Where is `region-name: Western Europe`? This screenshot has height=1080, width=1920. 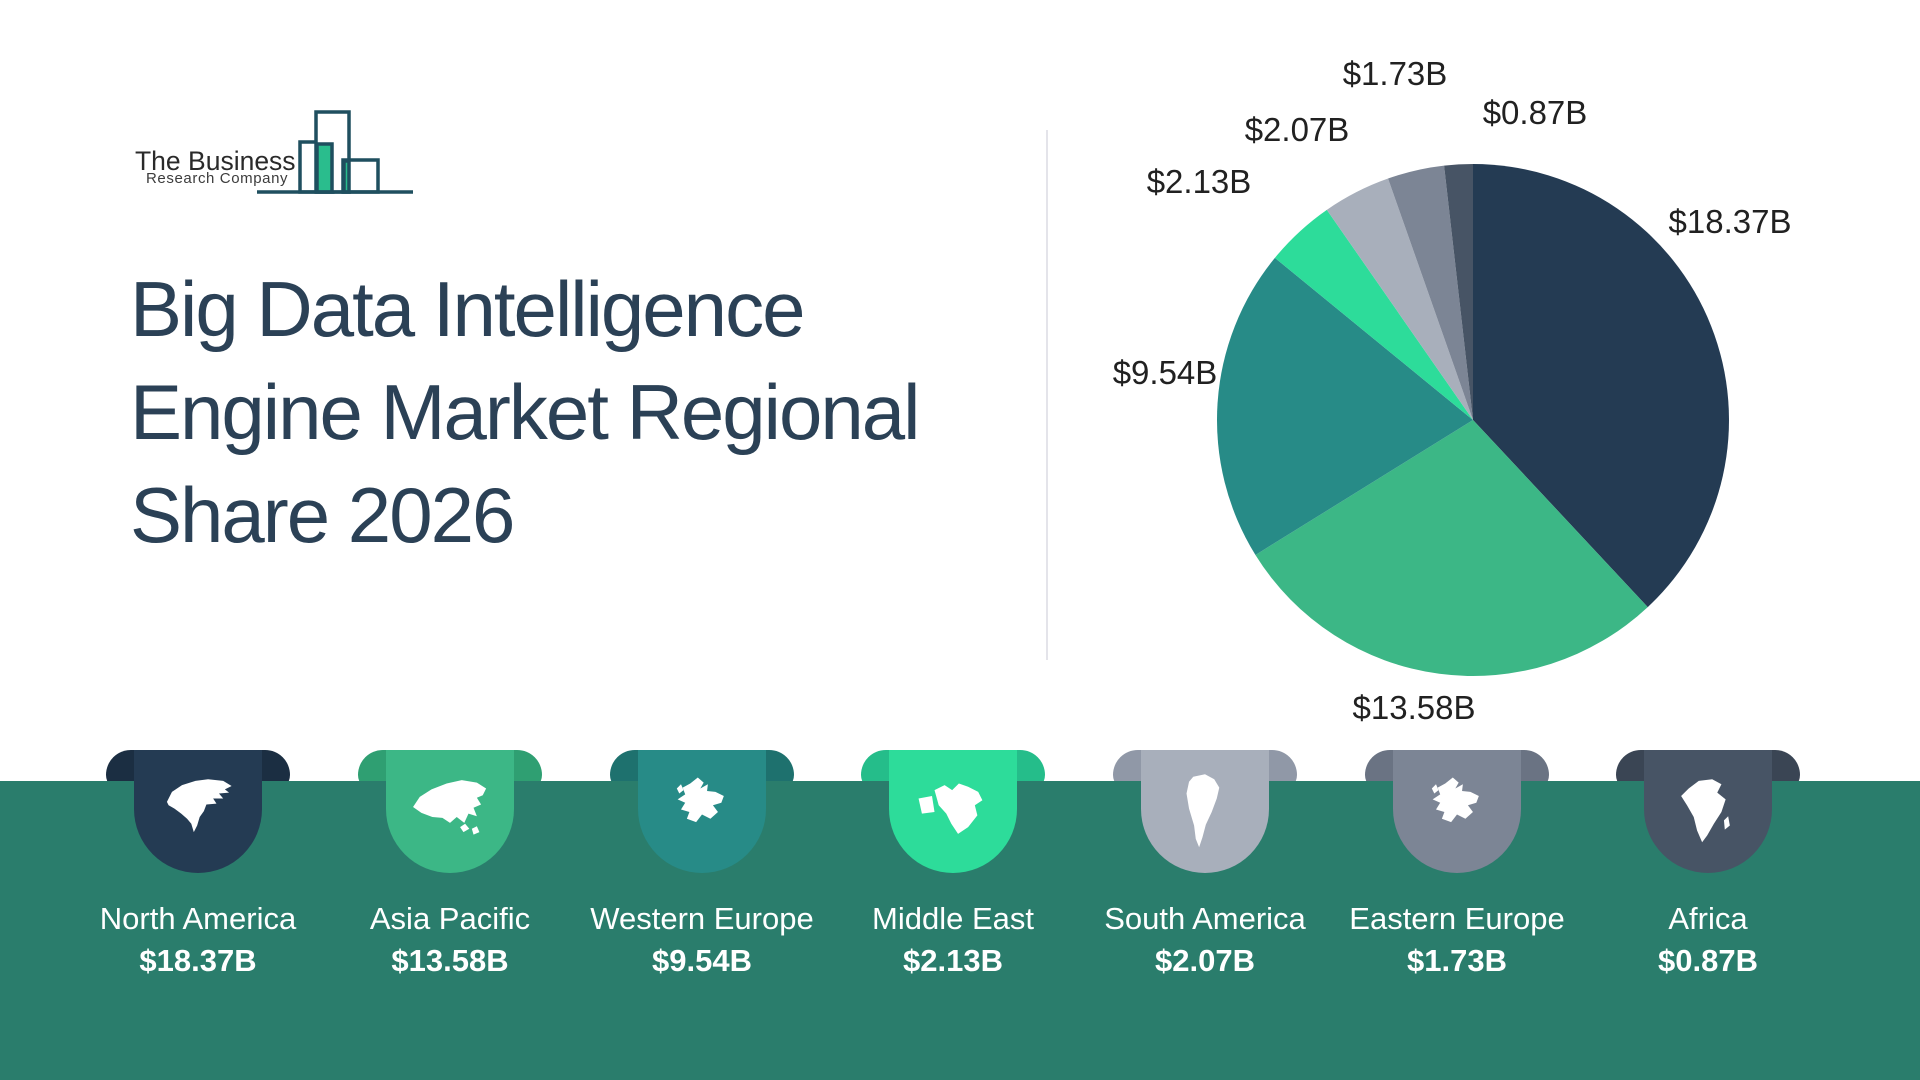
region-name: Western Europe is located at coordinates (702, 918).